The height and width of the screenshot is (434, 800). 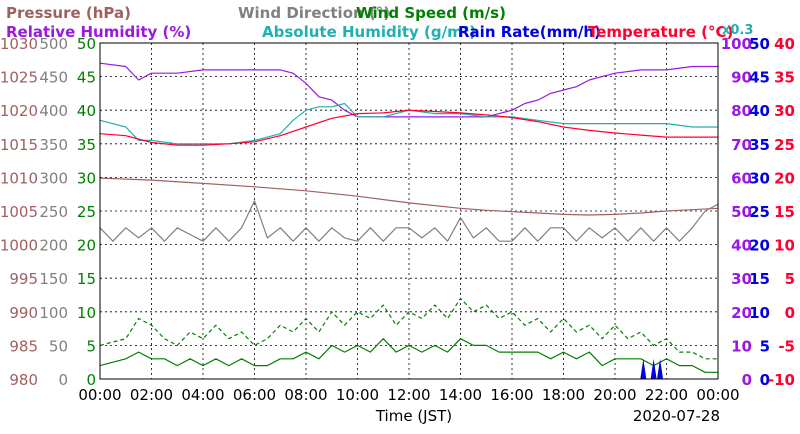 I want to click on y-tick-label-temperature: 30, so click(x=784, y=111).